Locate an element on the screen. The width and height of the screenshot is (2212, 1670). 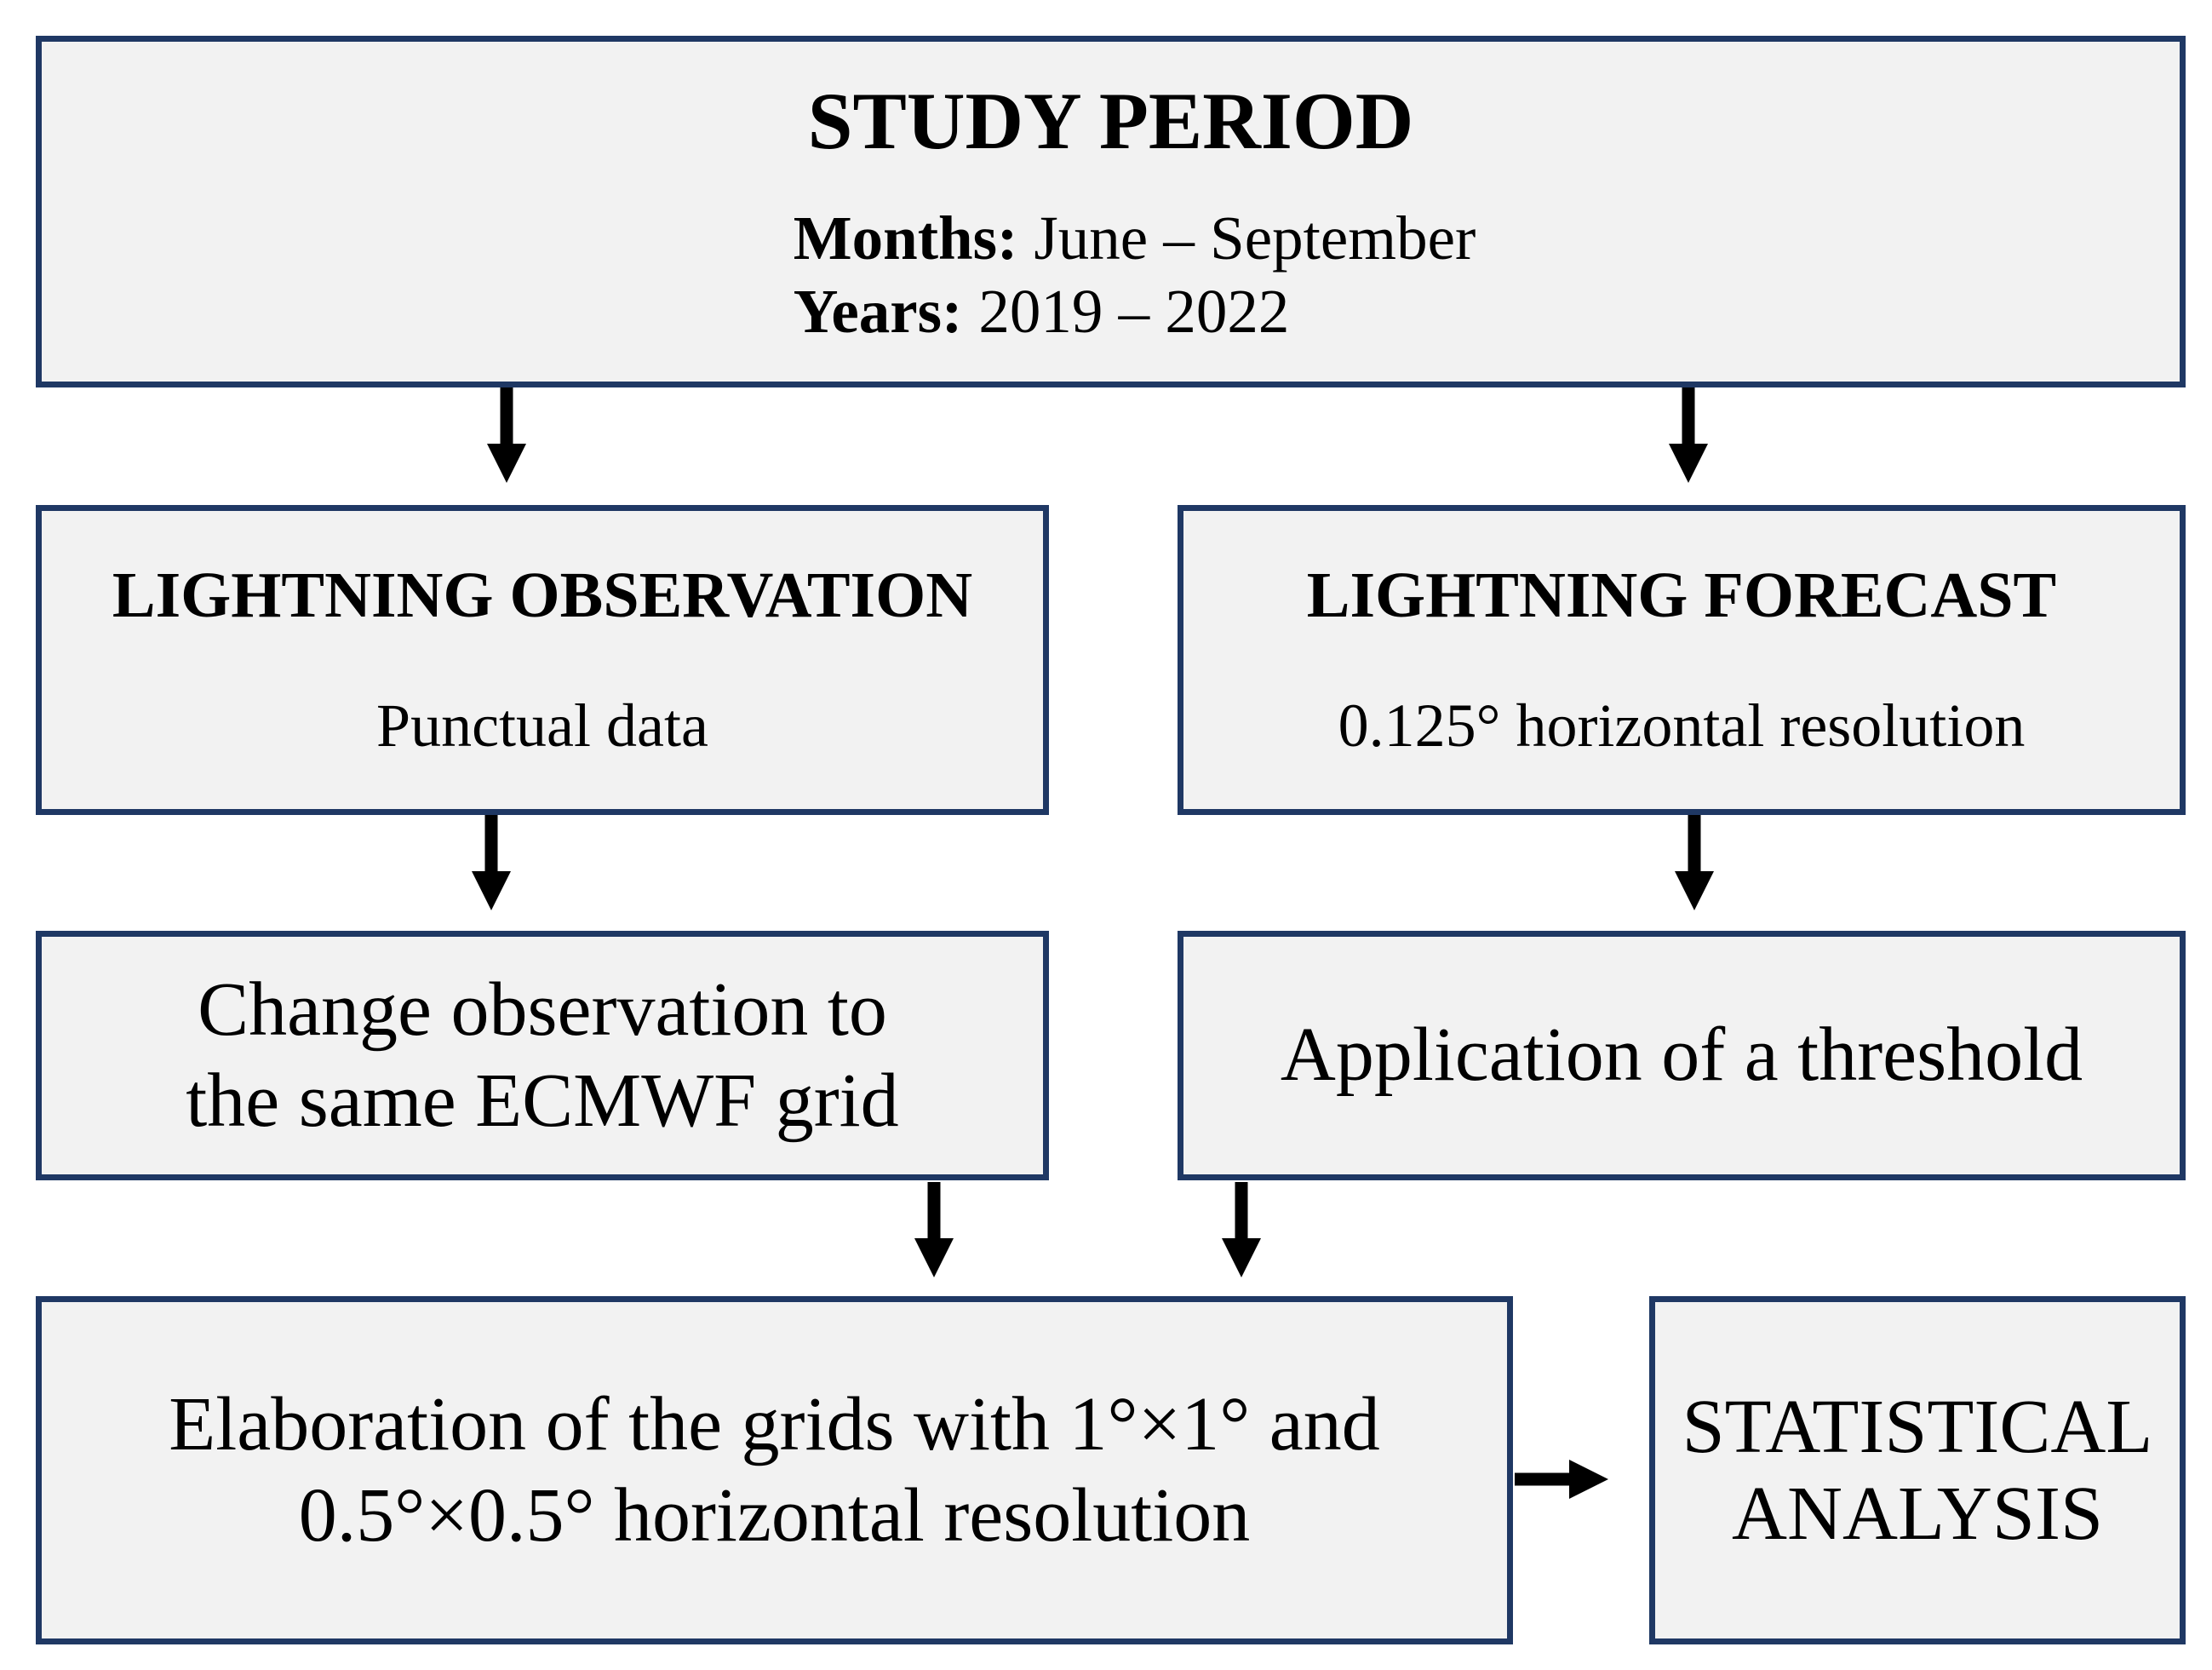
change-observation-line1: Change observation to is located at coordinates (542, 1010).